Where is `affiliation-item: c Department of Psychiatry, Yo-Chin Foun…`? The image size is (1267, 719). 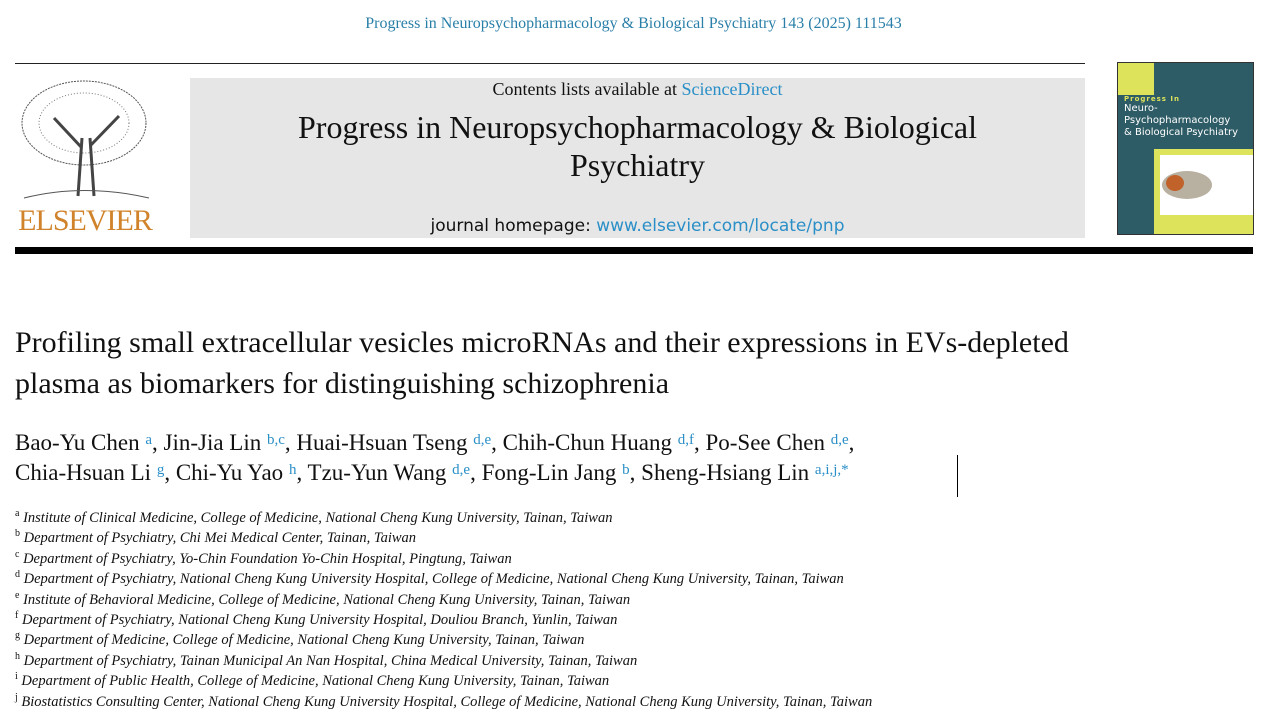 affiliation-item: c Department of Psychiatry, Yo-Chin Foun… is located at coordinates (443, 559).